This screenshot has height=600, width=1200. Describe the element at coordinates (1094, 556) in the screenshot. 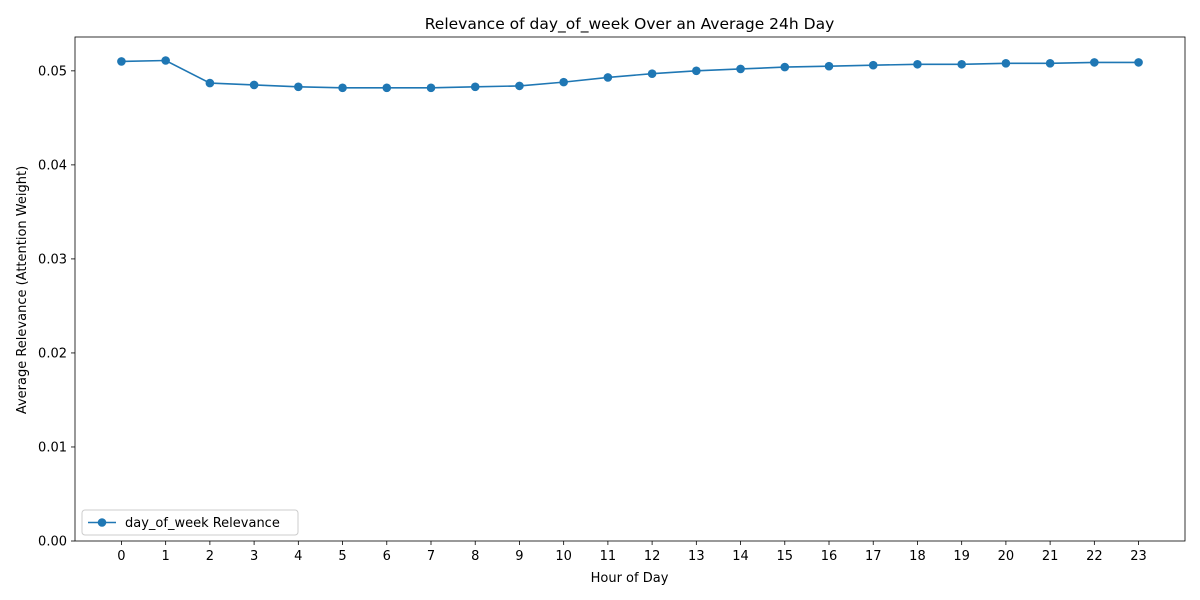

I see `x-tick-label: 22` at that location.